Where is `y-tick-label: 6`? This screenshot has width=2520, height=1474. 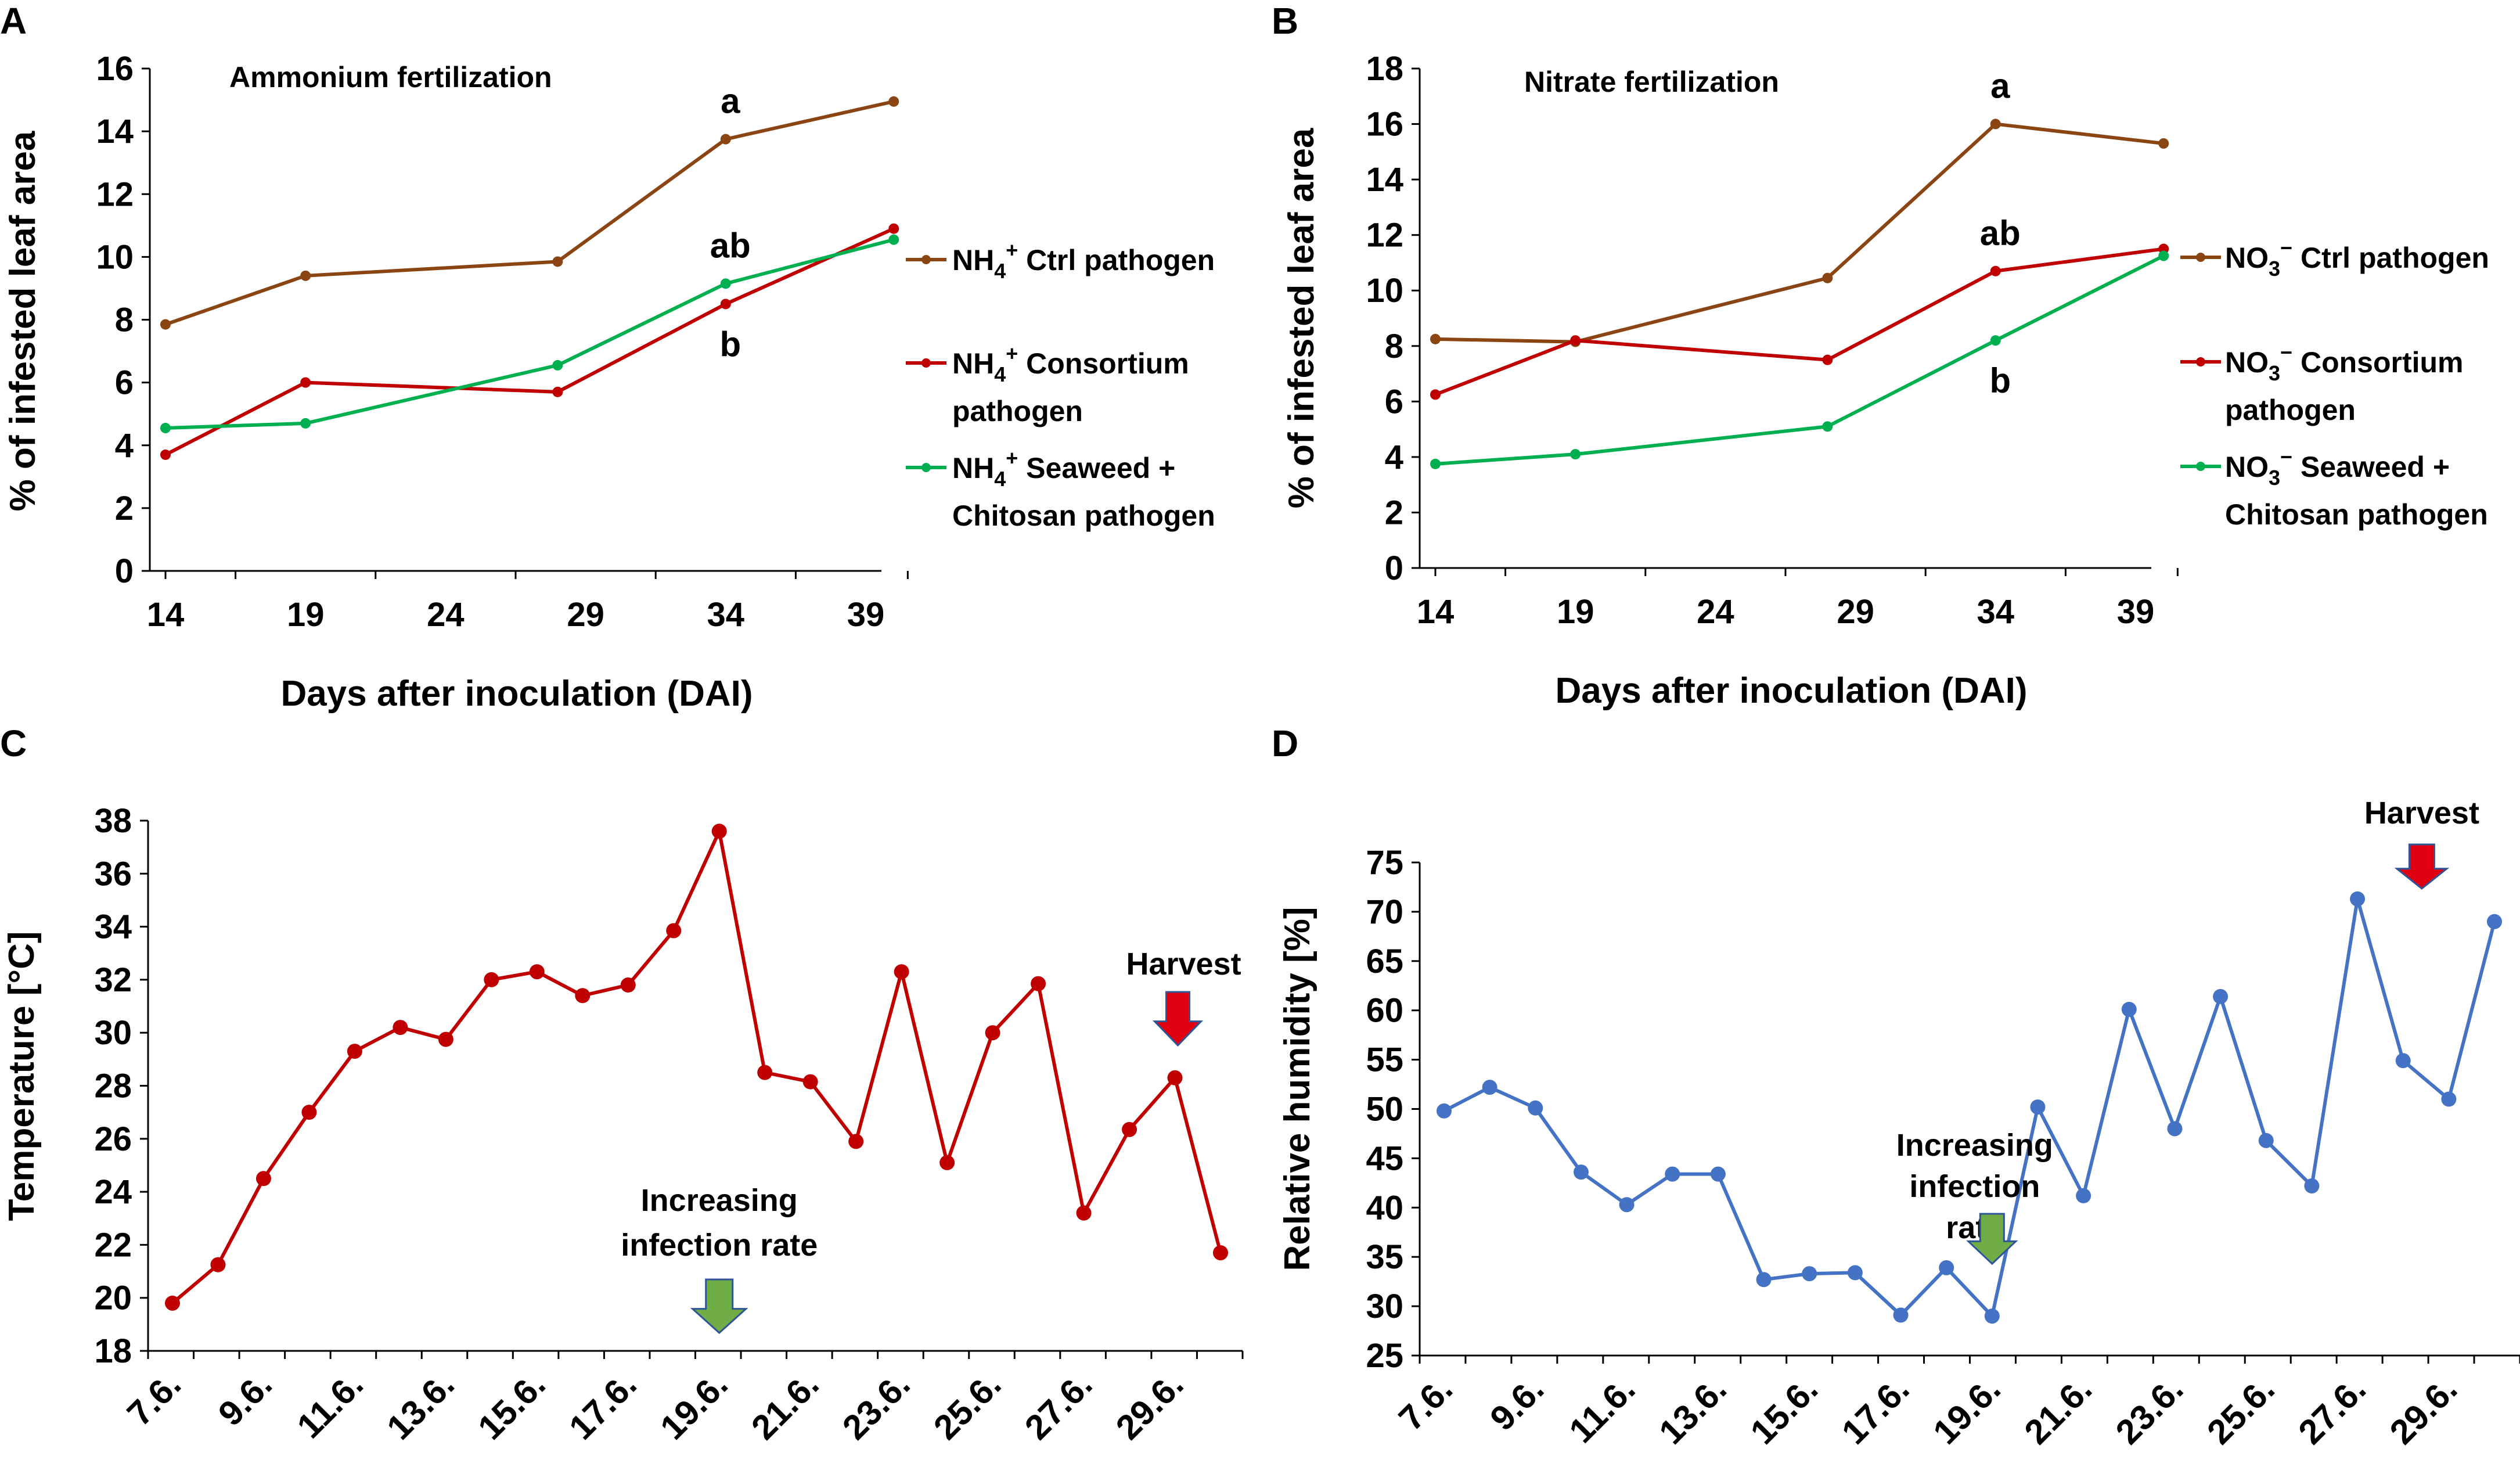
y-tick-label: 6 is located at coordinates (1394, 401).